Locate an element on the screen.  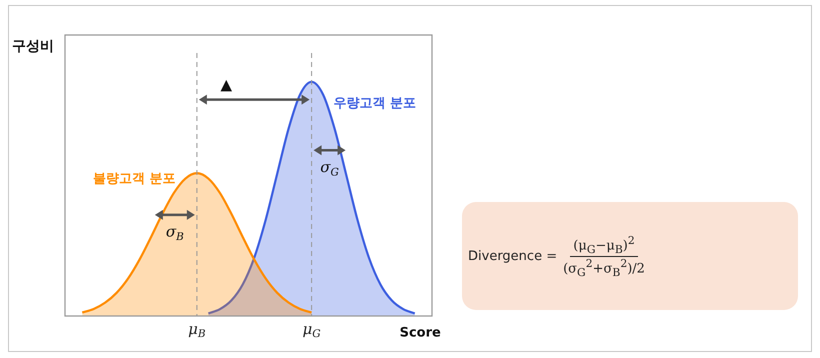
x-axis-title: Score is located at coordinates (420, 332).